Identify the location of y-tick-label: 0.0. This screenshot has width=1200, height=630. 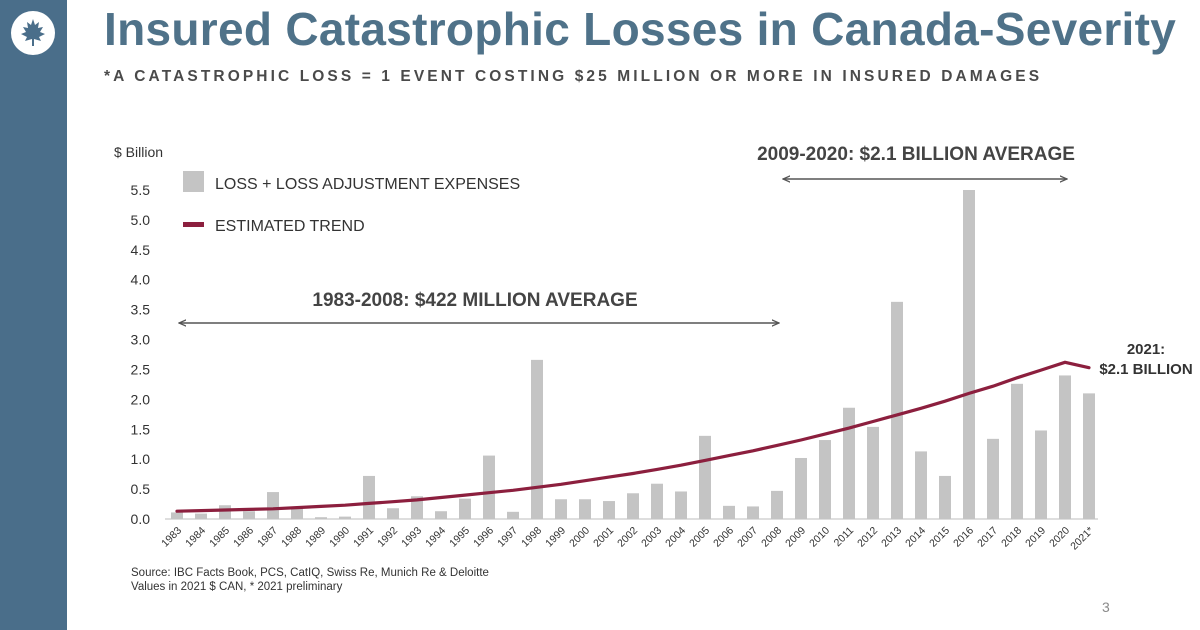
(141, 519).